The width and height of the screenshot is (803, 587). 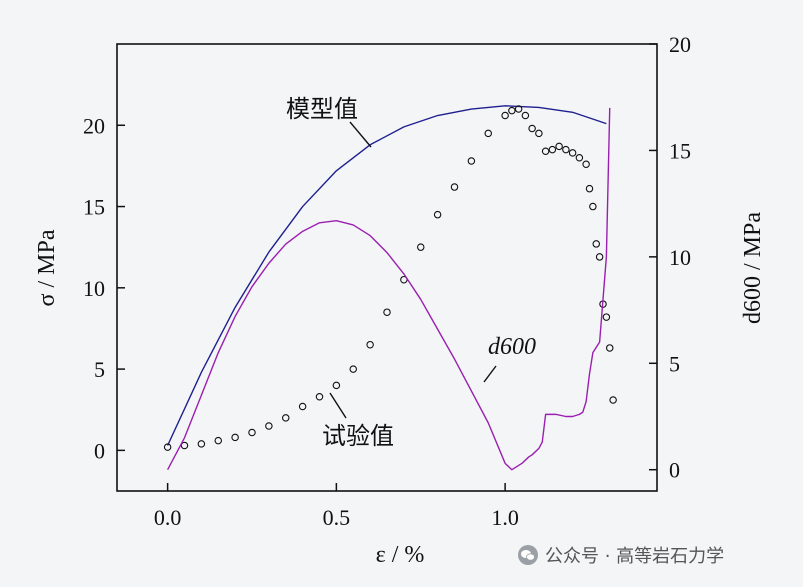 What do you see at coordinates (47, 267) in the screenshot?
I see `left-y-axis-title: σ / MPa` at bounding box center [47, 267].